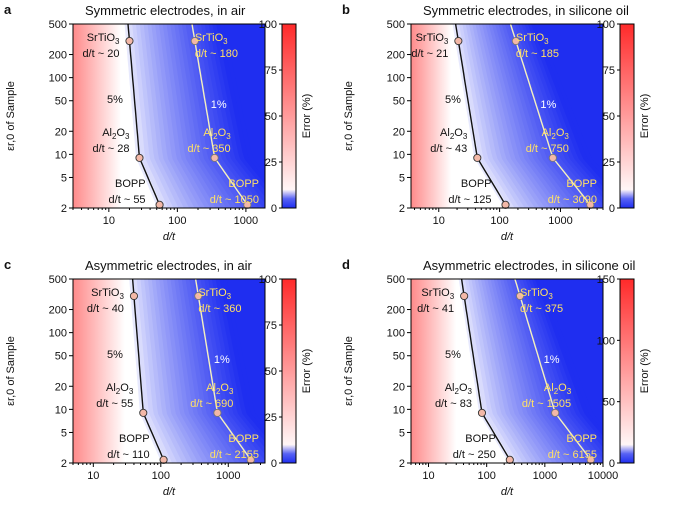 Image resolution: width=685 pixels, height=509 pixels. Describe the element at coordinates (346, 264) in the screenshot. I see `panel-letter: d` at that location.